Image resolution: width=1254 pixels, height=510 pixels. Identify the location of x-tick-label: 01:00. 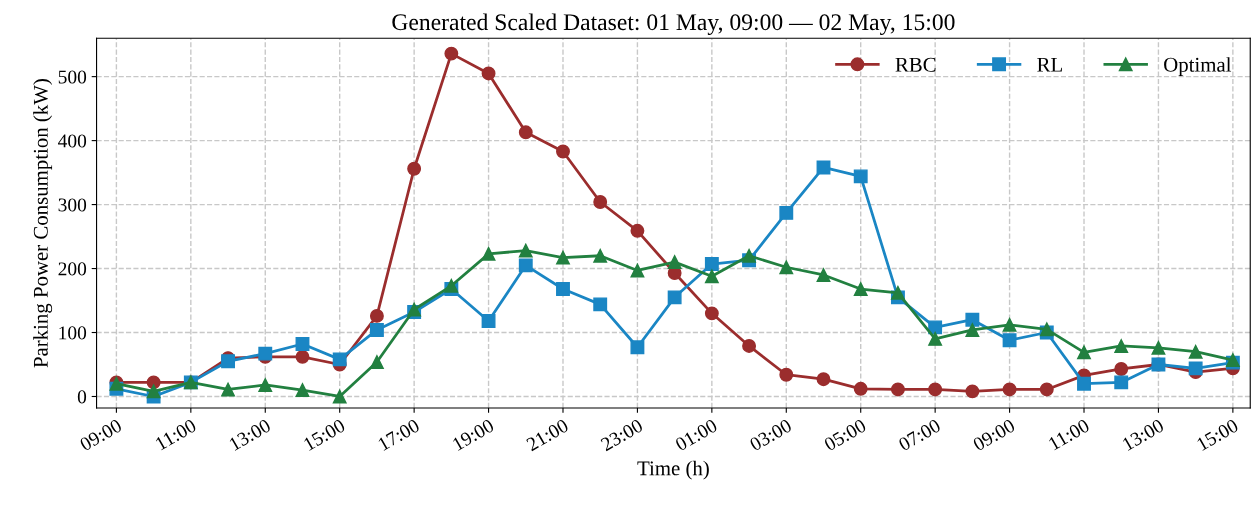
(696, 435).